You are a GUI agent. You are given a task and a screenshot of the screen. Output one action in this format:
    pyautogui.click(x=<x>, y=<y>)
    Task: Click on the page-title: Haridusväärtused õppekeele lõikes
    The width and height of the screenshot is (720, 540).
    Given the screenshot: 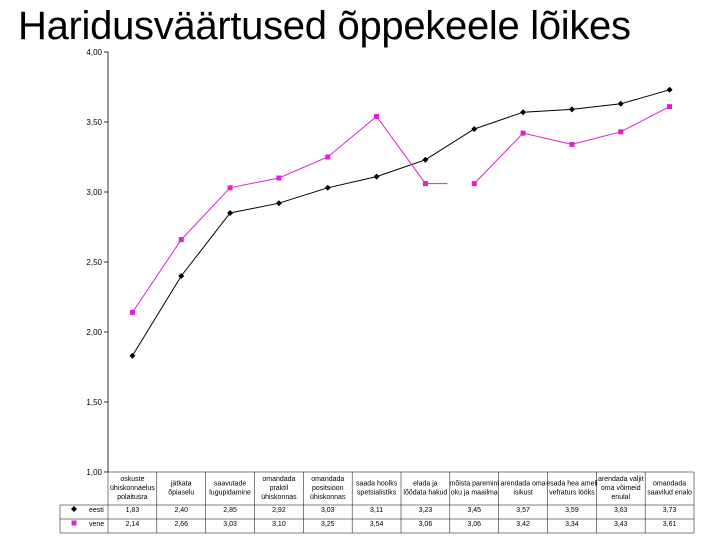 What is the action you would take?
    pyautogui.click(x=324, y=26)
    